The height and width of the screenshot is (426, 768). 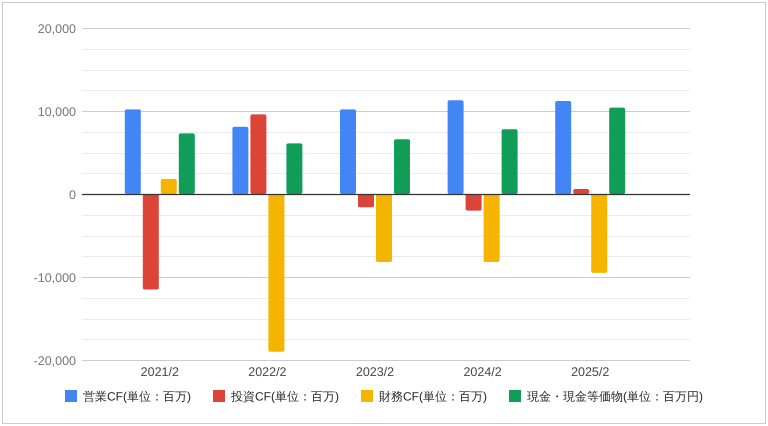 I want to click on legend-label: 営業CF(単位：百万), so click(x=137, y=397).